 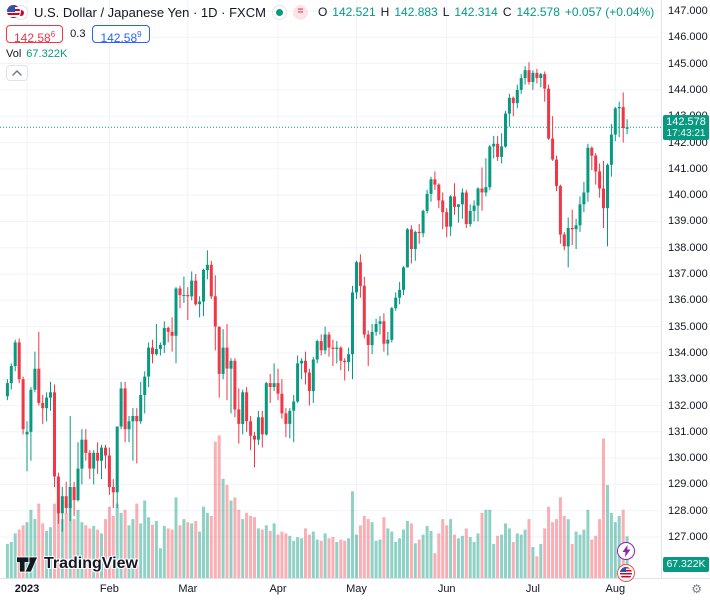 I want to click on price-tick-label: 147.000, so click(x=688, y=11).